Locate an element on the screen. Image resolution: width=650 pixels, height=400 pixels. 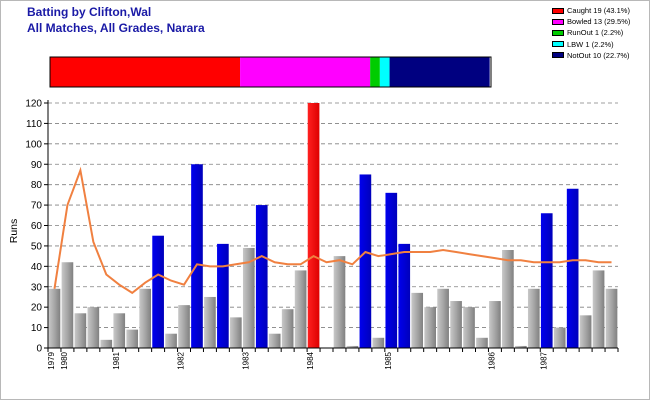
legend-item-runout: RunOut 1 (2.2%) is located at coordinates (591, 32).